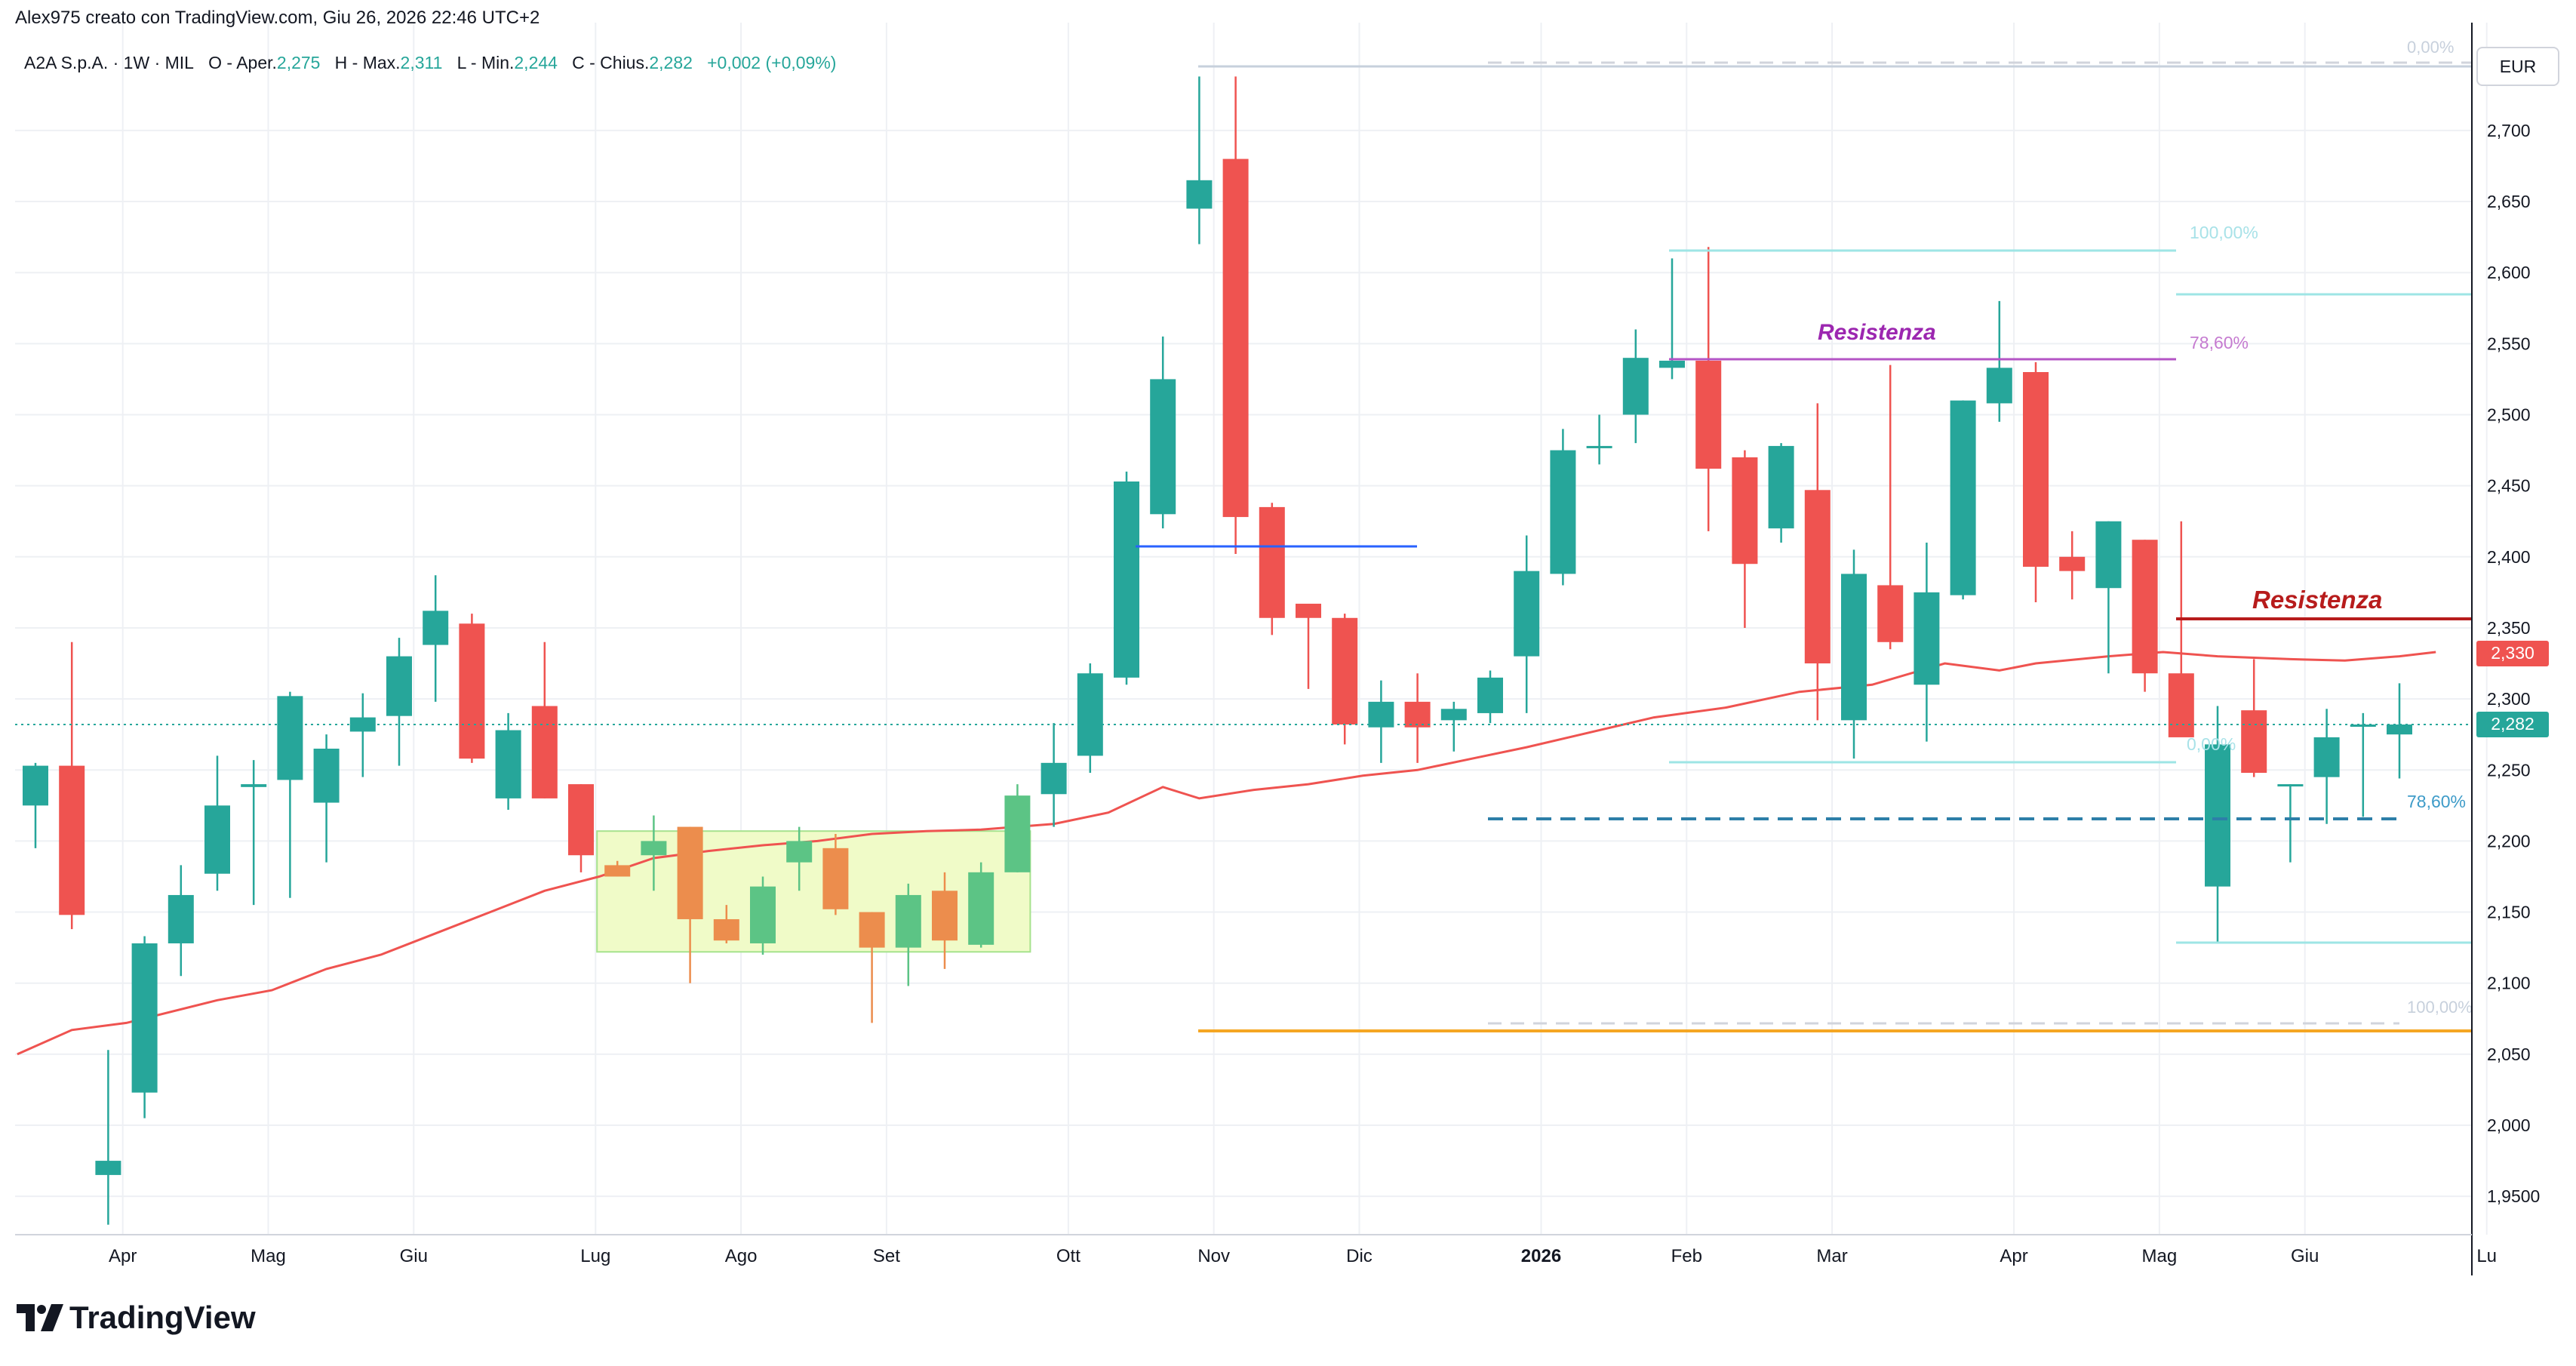 The width and height of the screenshot is (2576, 1366). I want to click on y-tick-label: 2,500, so click(2509, 415).